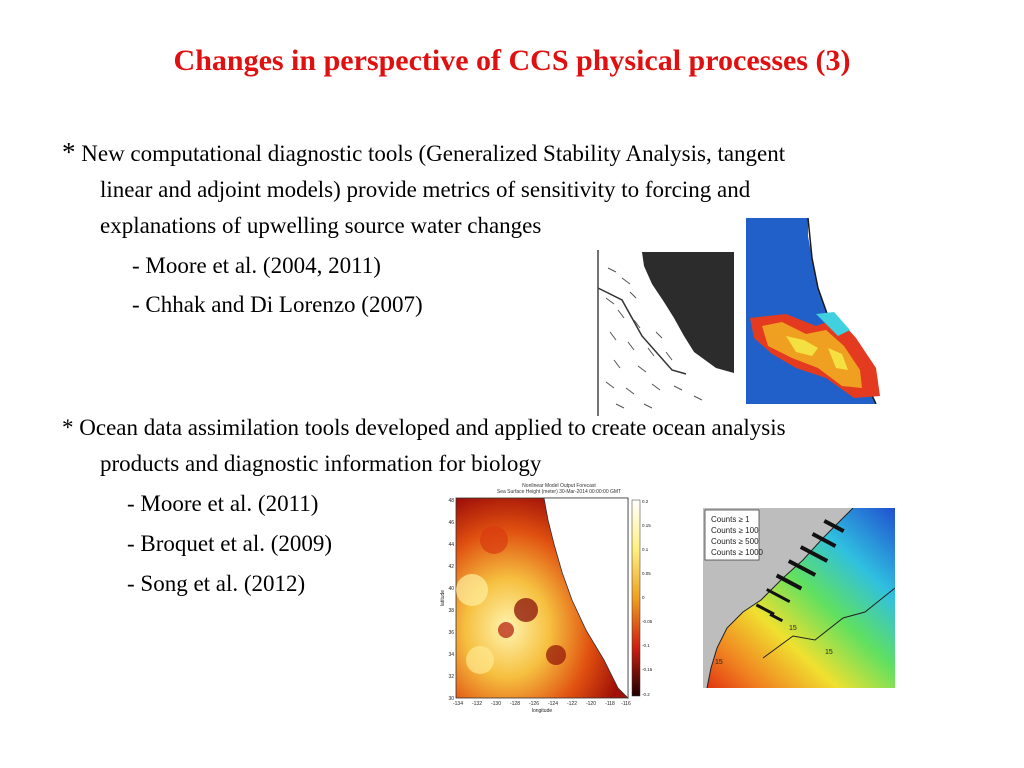 The height and width of the screenshot is (768, 1024). Describe the element at coordinates (256, 265) in the screenshot. I see `reference-moore-2004: - Moore et al. (2004, 2011)` at that location.